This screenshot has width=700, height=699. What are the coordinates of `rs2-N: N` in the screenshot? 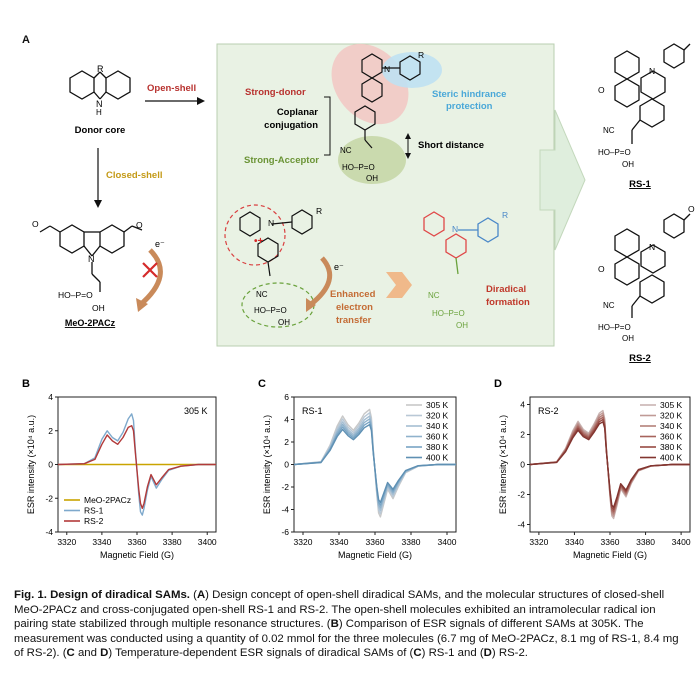 It's located at (652, 247).